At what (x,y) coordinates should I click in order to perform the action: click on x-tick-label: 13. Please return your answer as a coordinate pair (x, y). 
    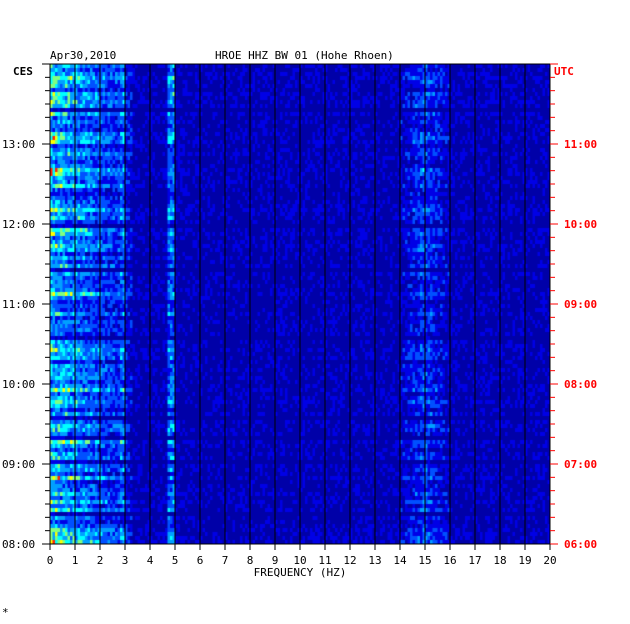
    Looking at the image, I should click on (374, 560).